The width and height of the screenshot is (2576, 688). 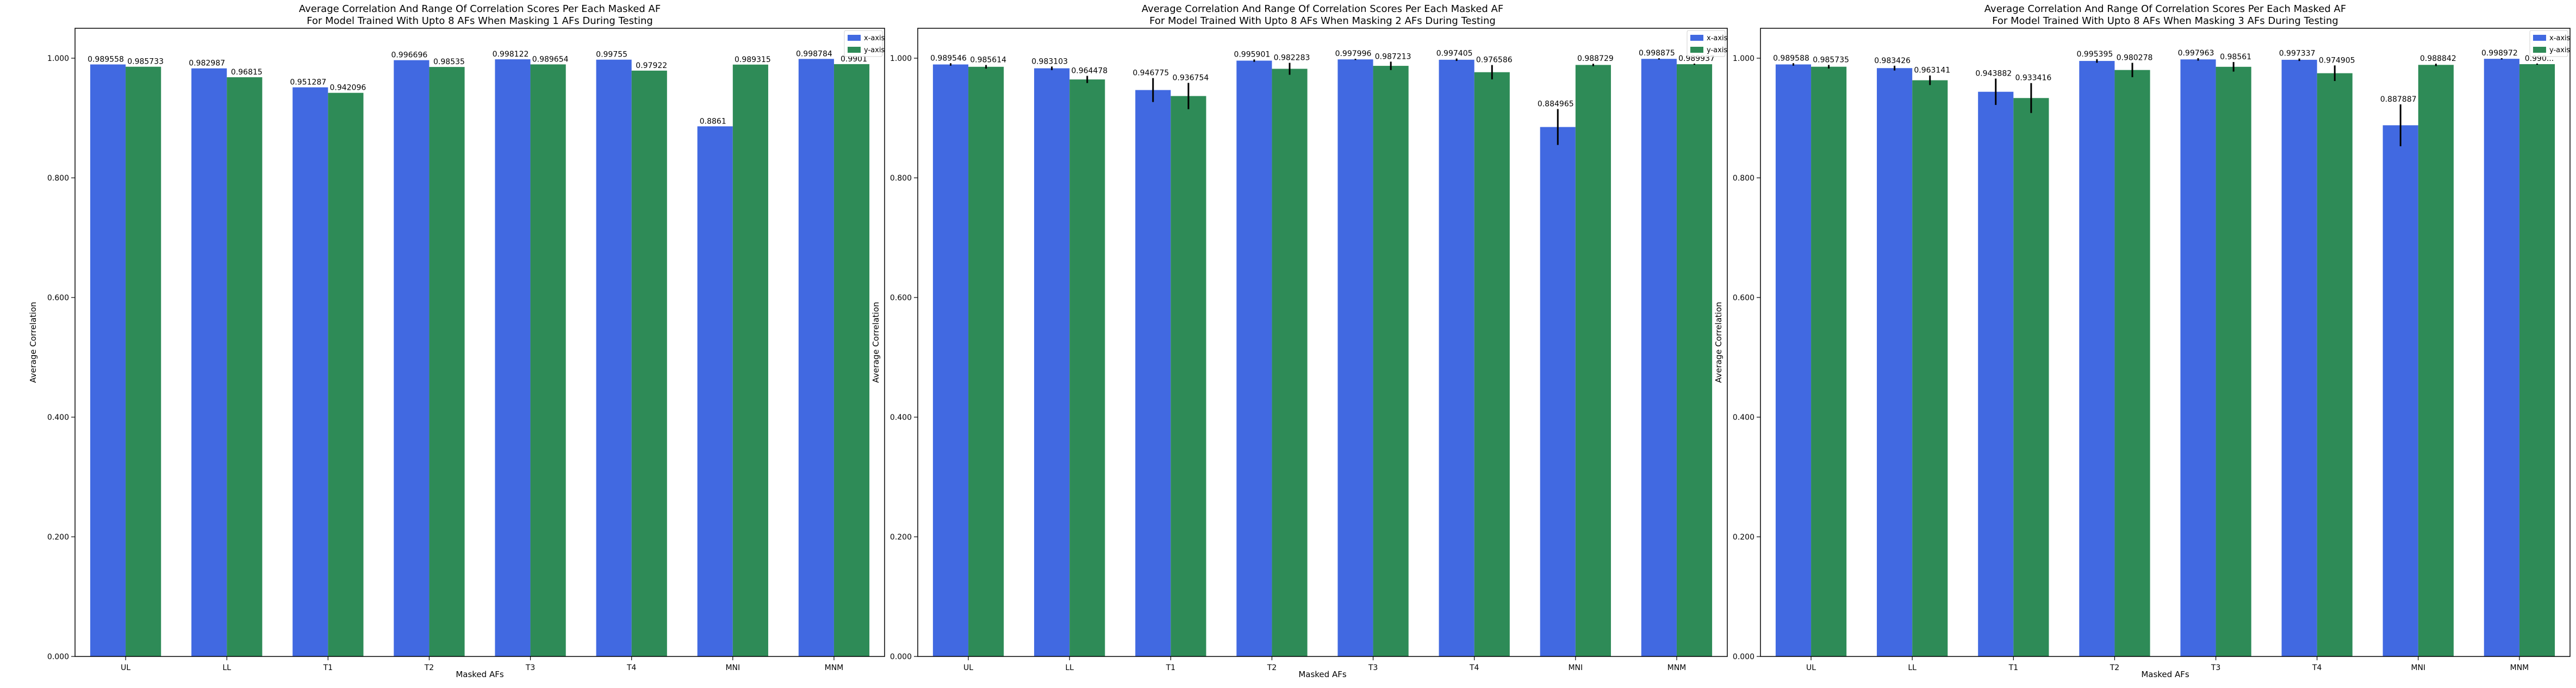 What do you see at coordinates (1831, 59) in the screenshot?
I see `data-label: 0.985735` at bounding box center [1831, 59].